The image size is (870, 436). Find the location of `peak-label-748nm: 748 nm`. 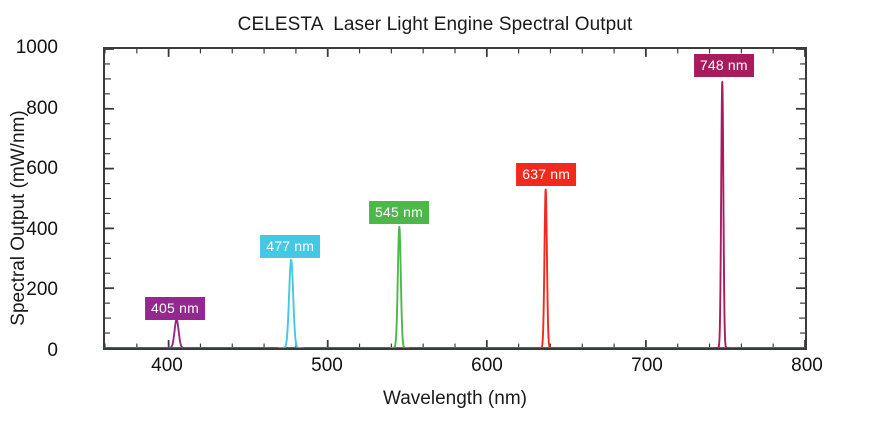

peak-label-748nm: 748 nm is located at coordinates (723, 66).